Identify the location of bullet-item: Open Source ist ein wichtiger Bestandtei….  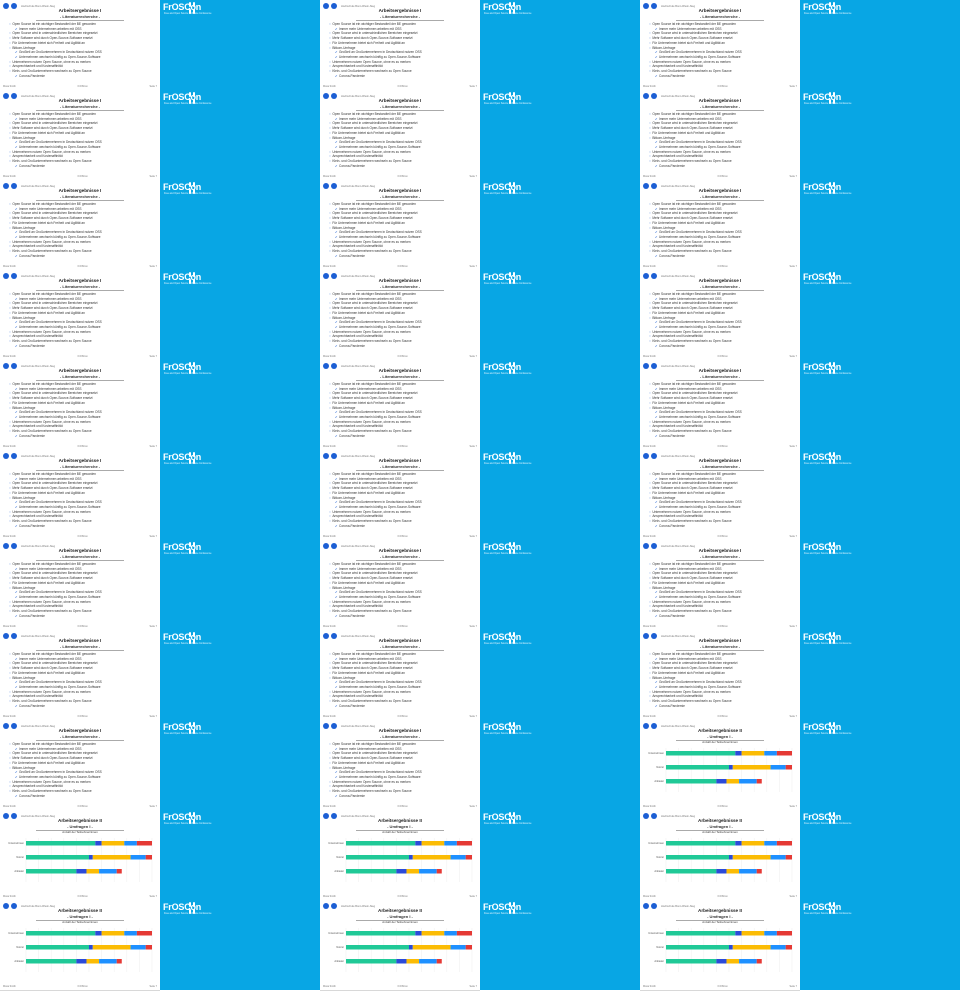
(722, 474).